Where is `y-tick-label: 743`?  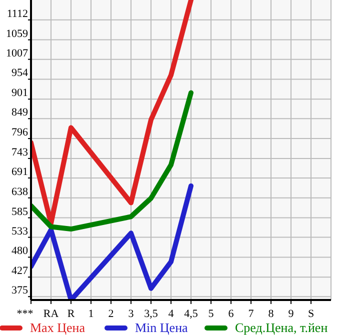 y-tick-label: 743 is located at coordinates (20, 152).